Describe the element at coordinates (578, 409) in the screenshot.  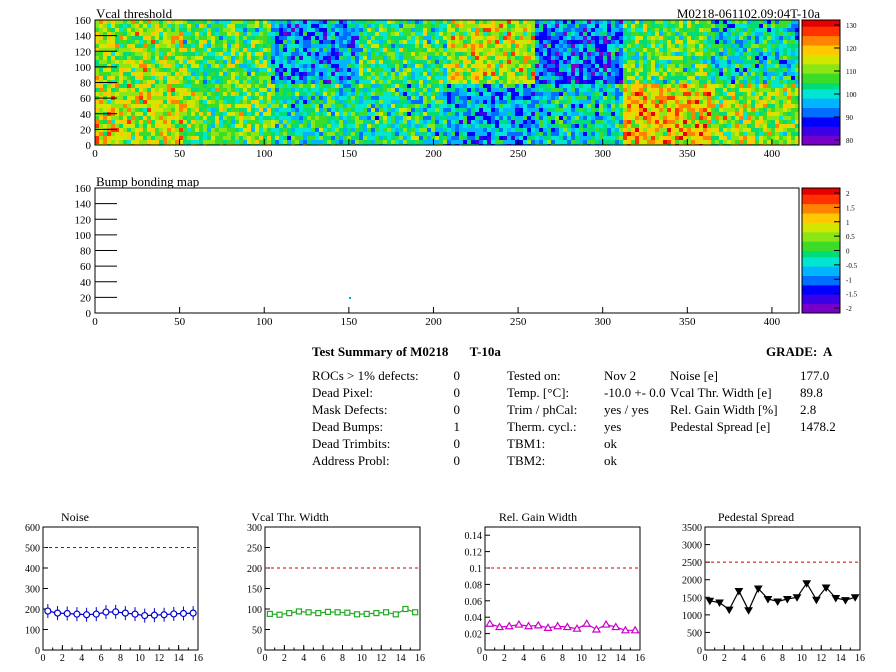
I see `condition-row: Trim / phCal: yes / yes` at that location.